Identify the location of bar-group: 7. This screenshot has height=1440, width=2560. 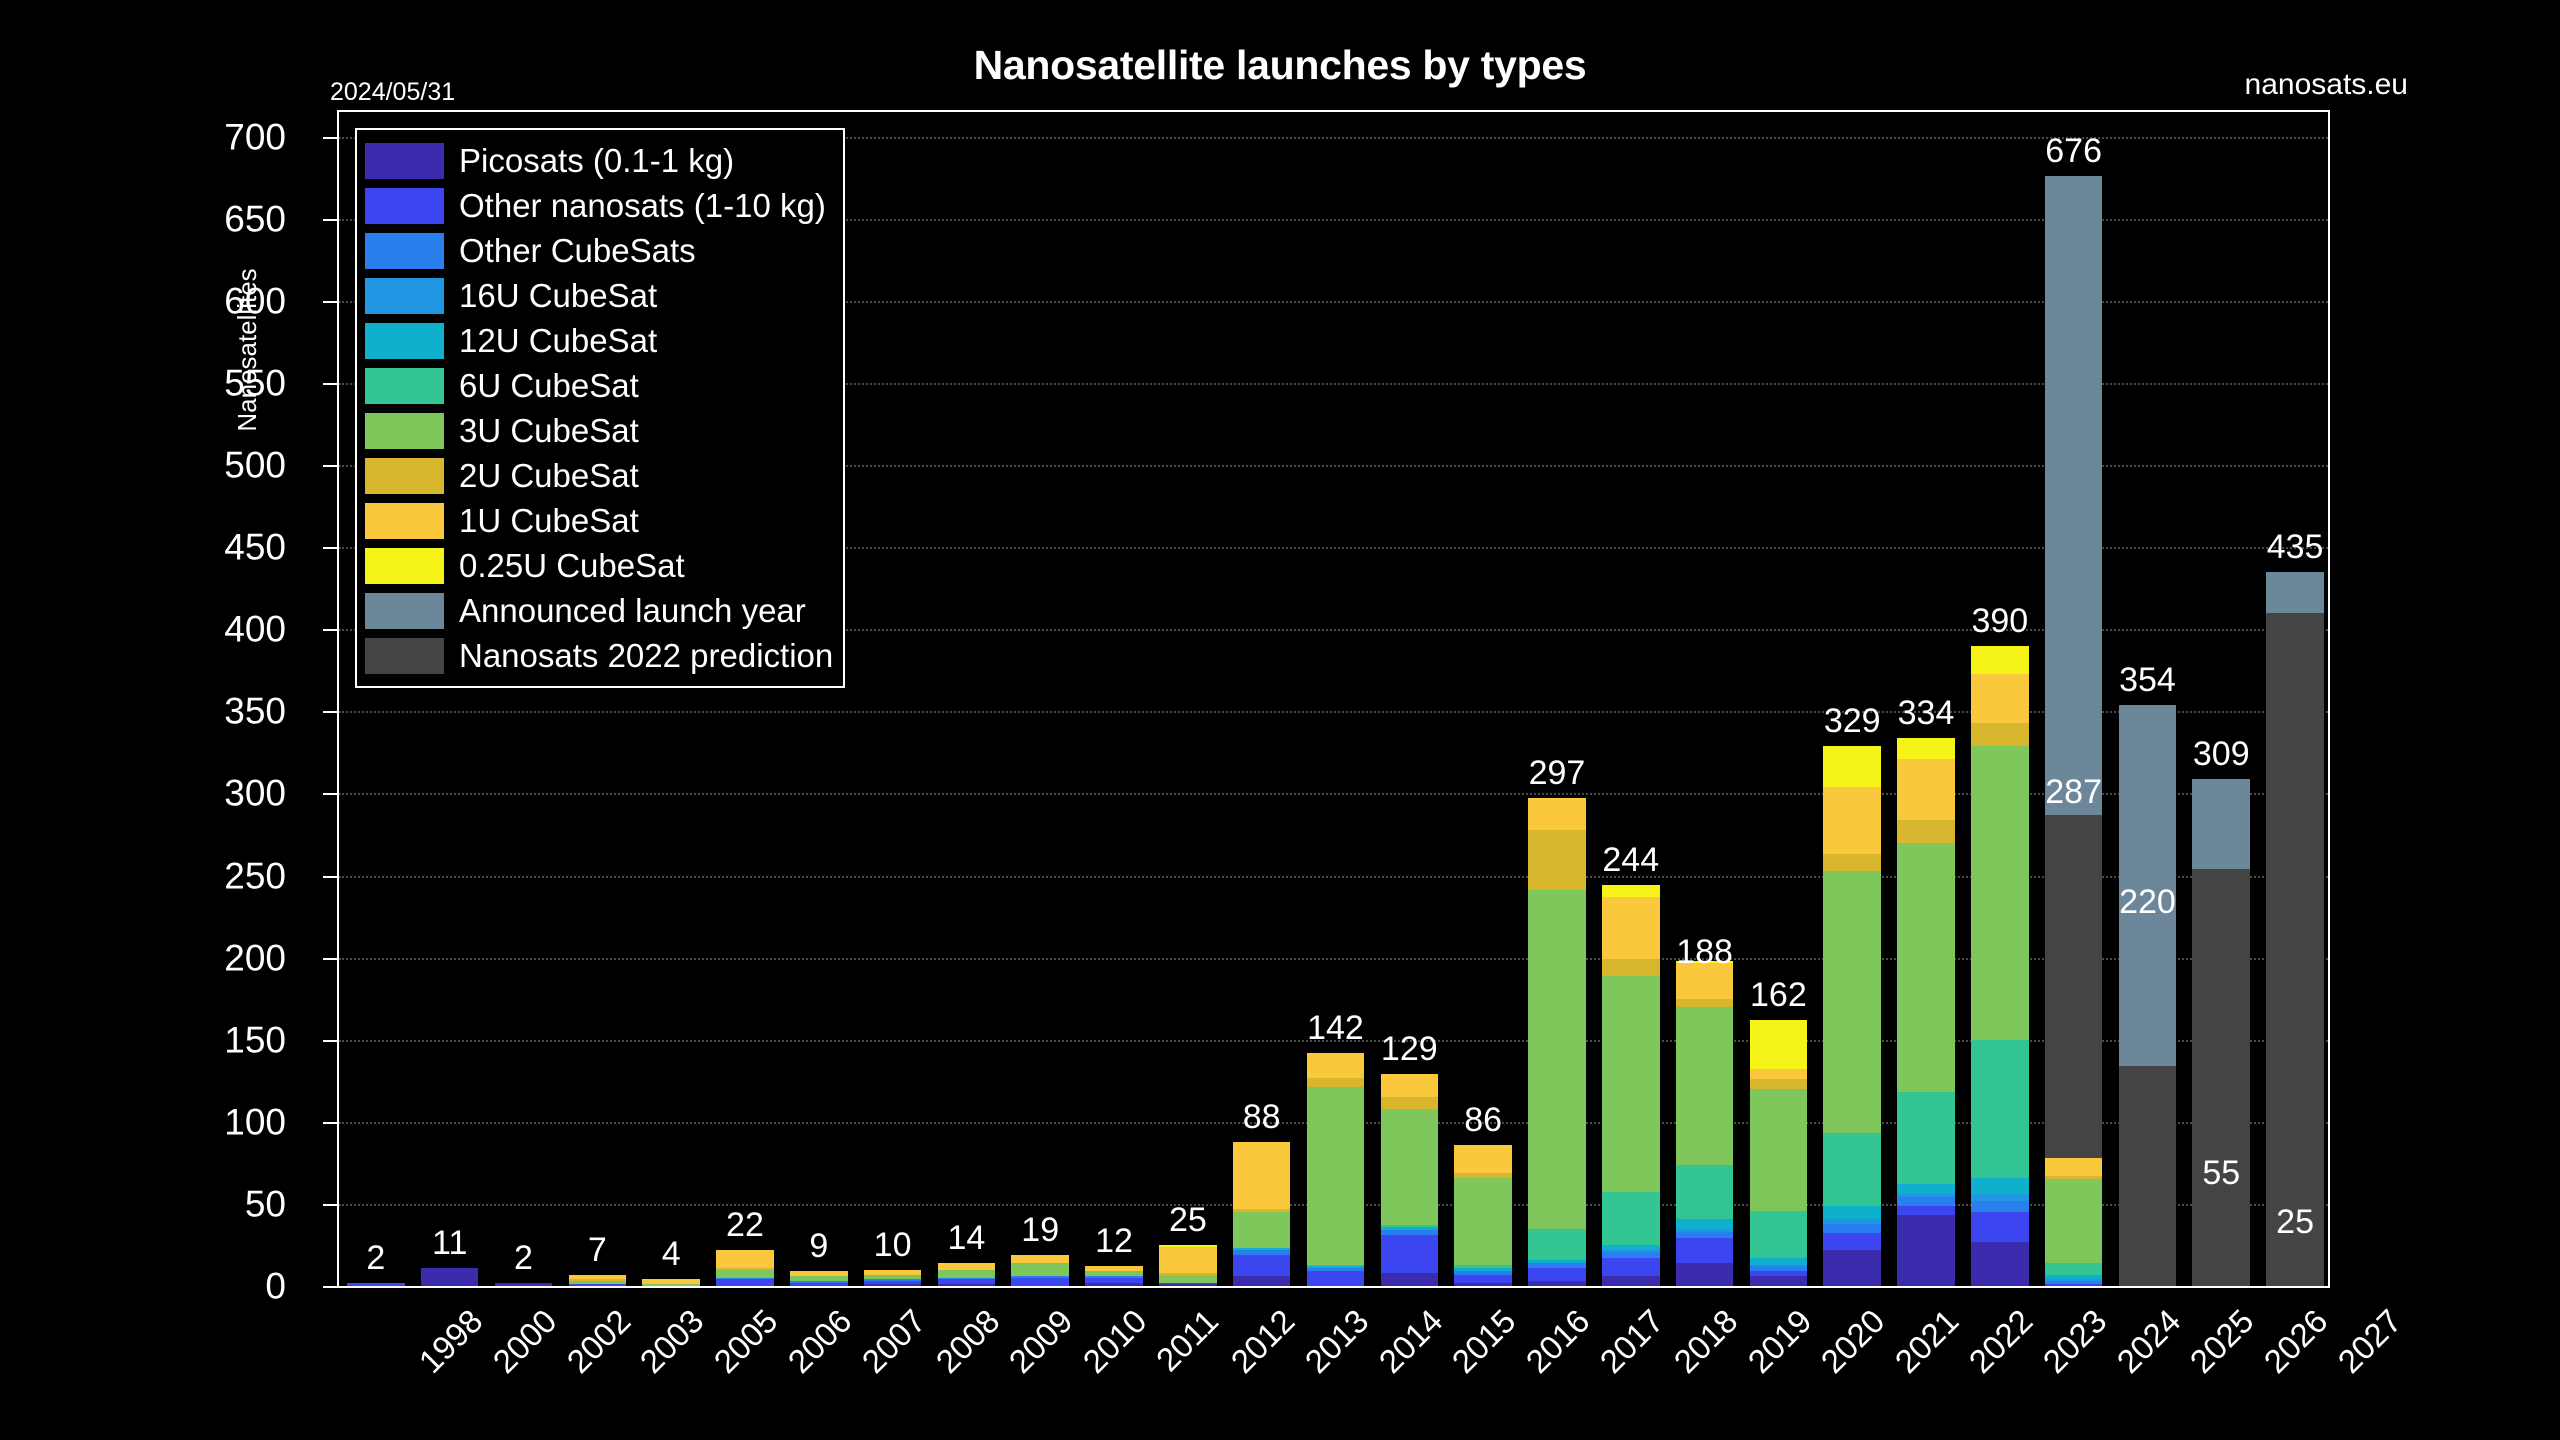
(597, 699).